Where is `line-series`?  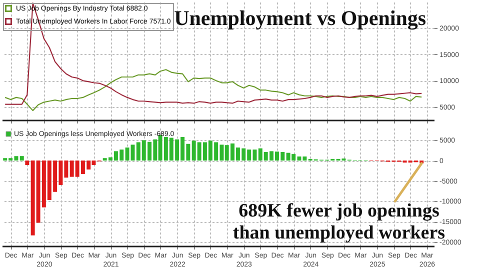 line-series is located at coordinates (213, 90).